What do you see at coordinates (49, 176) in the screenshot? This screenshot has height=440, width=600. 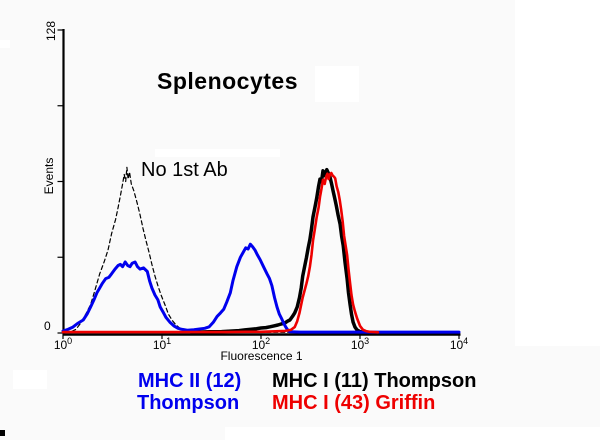 I see `y-axis-title: Events` at bounding box center [49, 176].